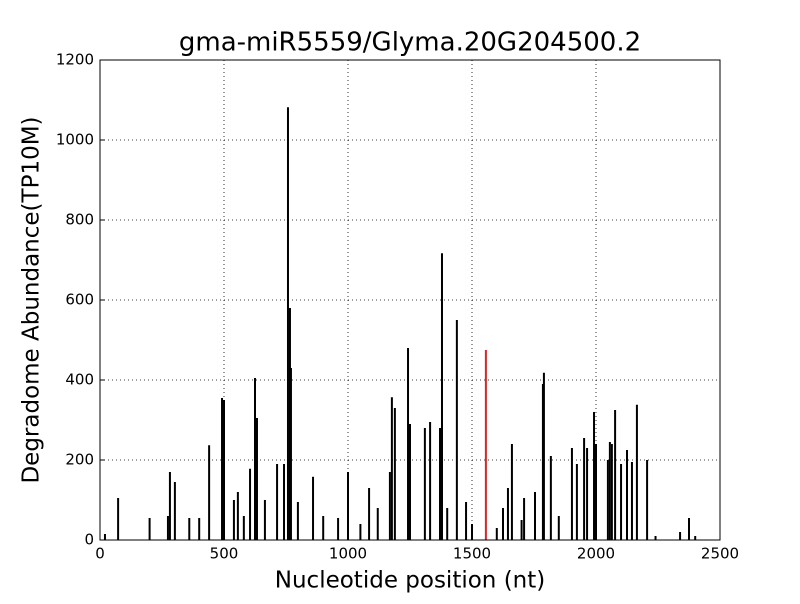 The width and height of the screenshot is (800, 604). I want to click on y-tick-label: 400, so click(79, 380).